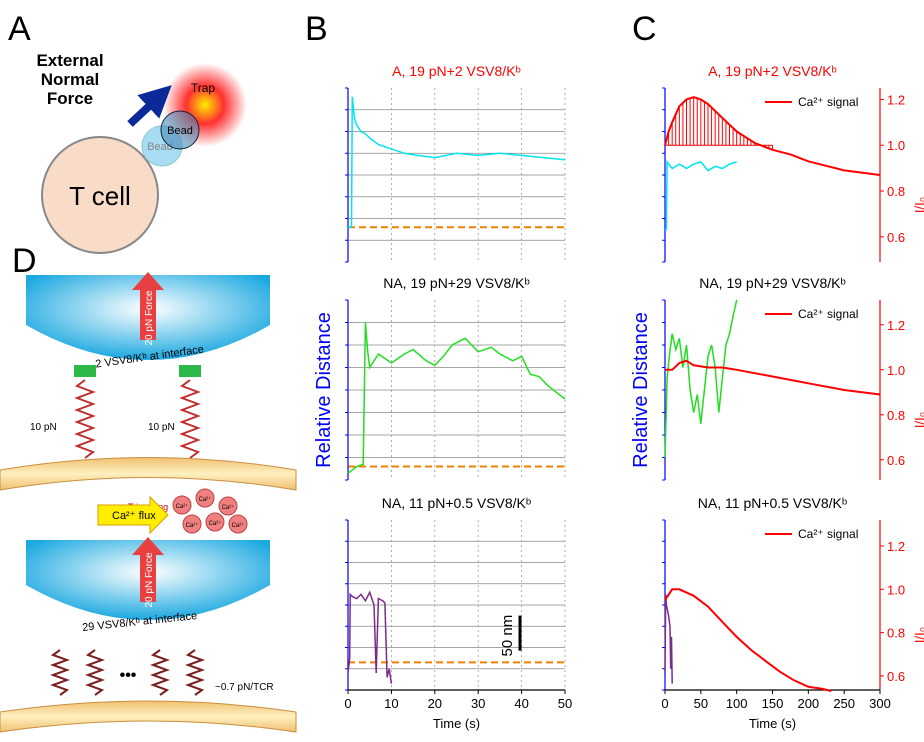 The image size is (924, 742). What do you see at coordinates (70, 98) in the screenshot?
I see `label: Force` at bounding box center [70, 98].